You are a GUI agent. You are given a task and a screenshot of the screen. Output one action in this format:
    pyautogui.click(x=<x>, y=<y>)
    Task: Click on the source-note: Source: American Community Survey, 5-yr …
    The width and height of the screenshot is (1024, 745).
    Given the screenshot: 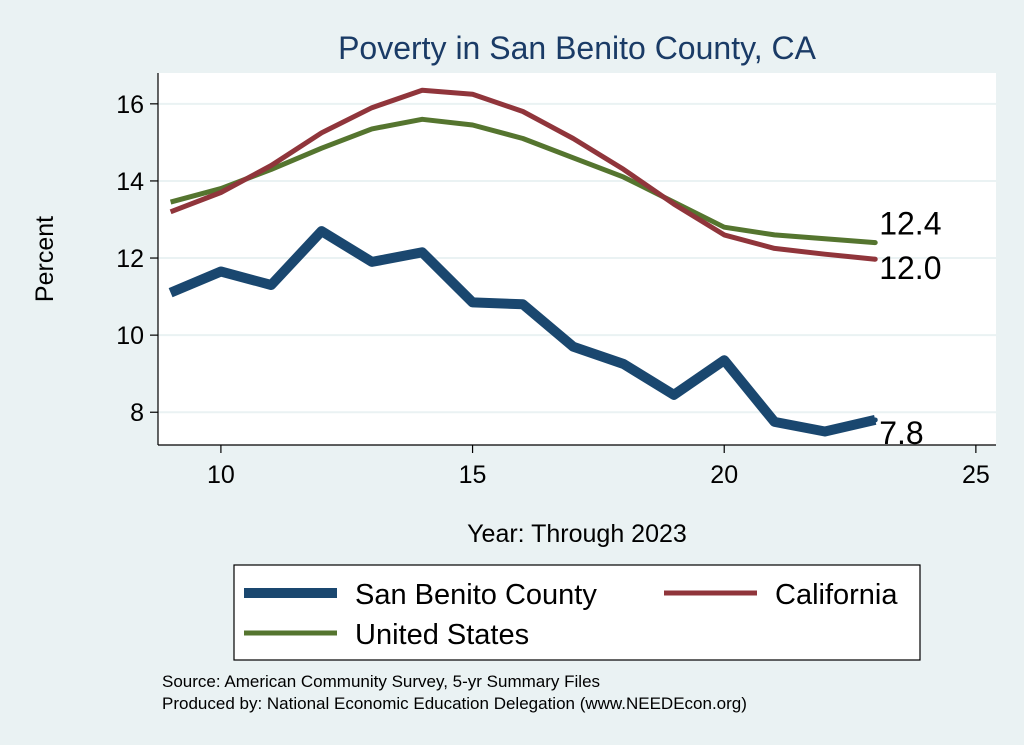 What is the action you would take?
    pyautogui.click(x=381, y=681)
    